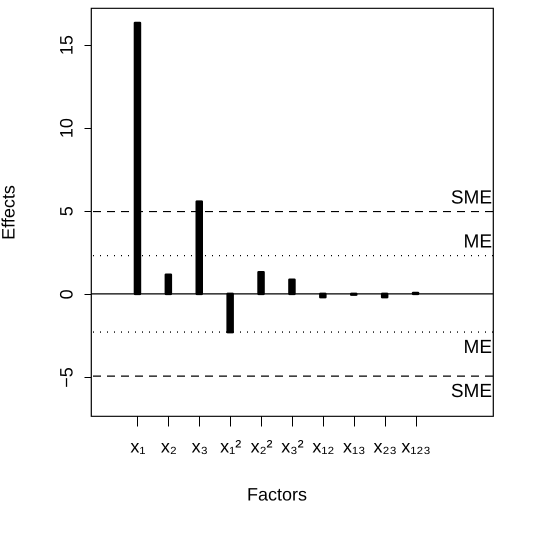  Describe the element at coordinates (261, 446) in the screenshot. I see `x-tick-label: x₂²` at that location.